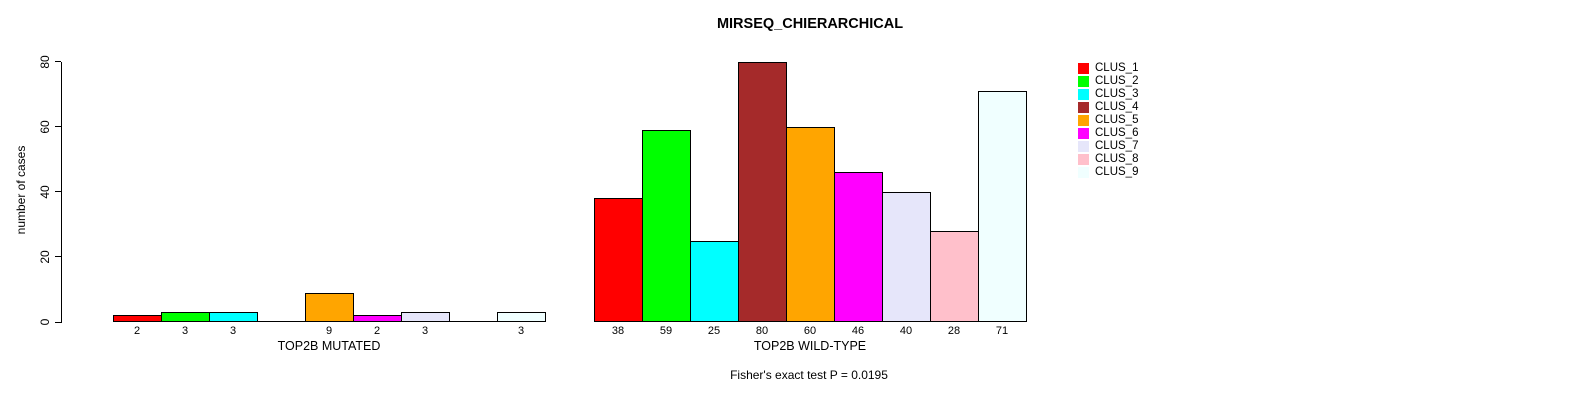 This screenshot has width=1590, height=400. Describe the element at coordinates (810, 331) in the screenshot. I see `bar-value-label: 60` at that location.